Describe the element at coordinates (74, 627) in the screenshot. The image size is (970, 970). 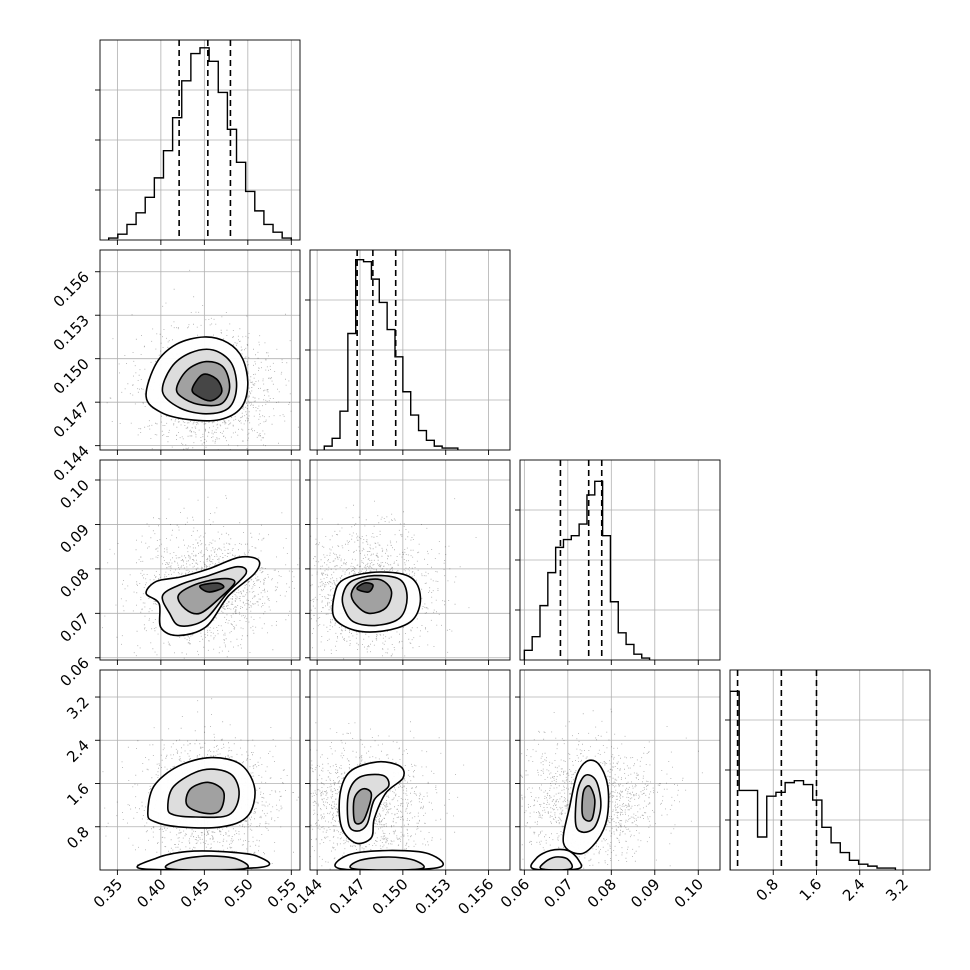
I see `y-tick-label: 0.07` at that location.